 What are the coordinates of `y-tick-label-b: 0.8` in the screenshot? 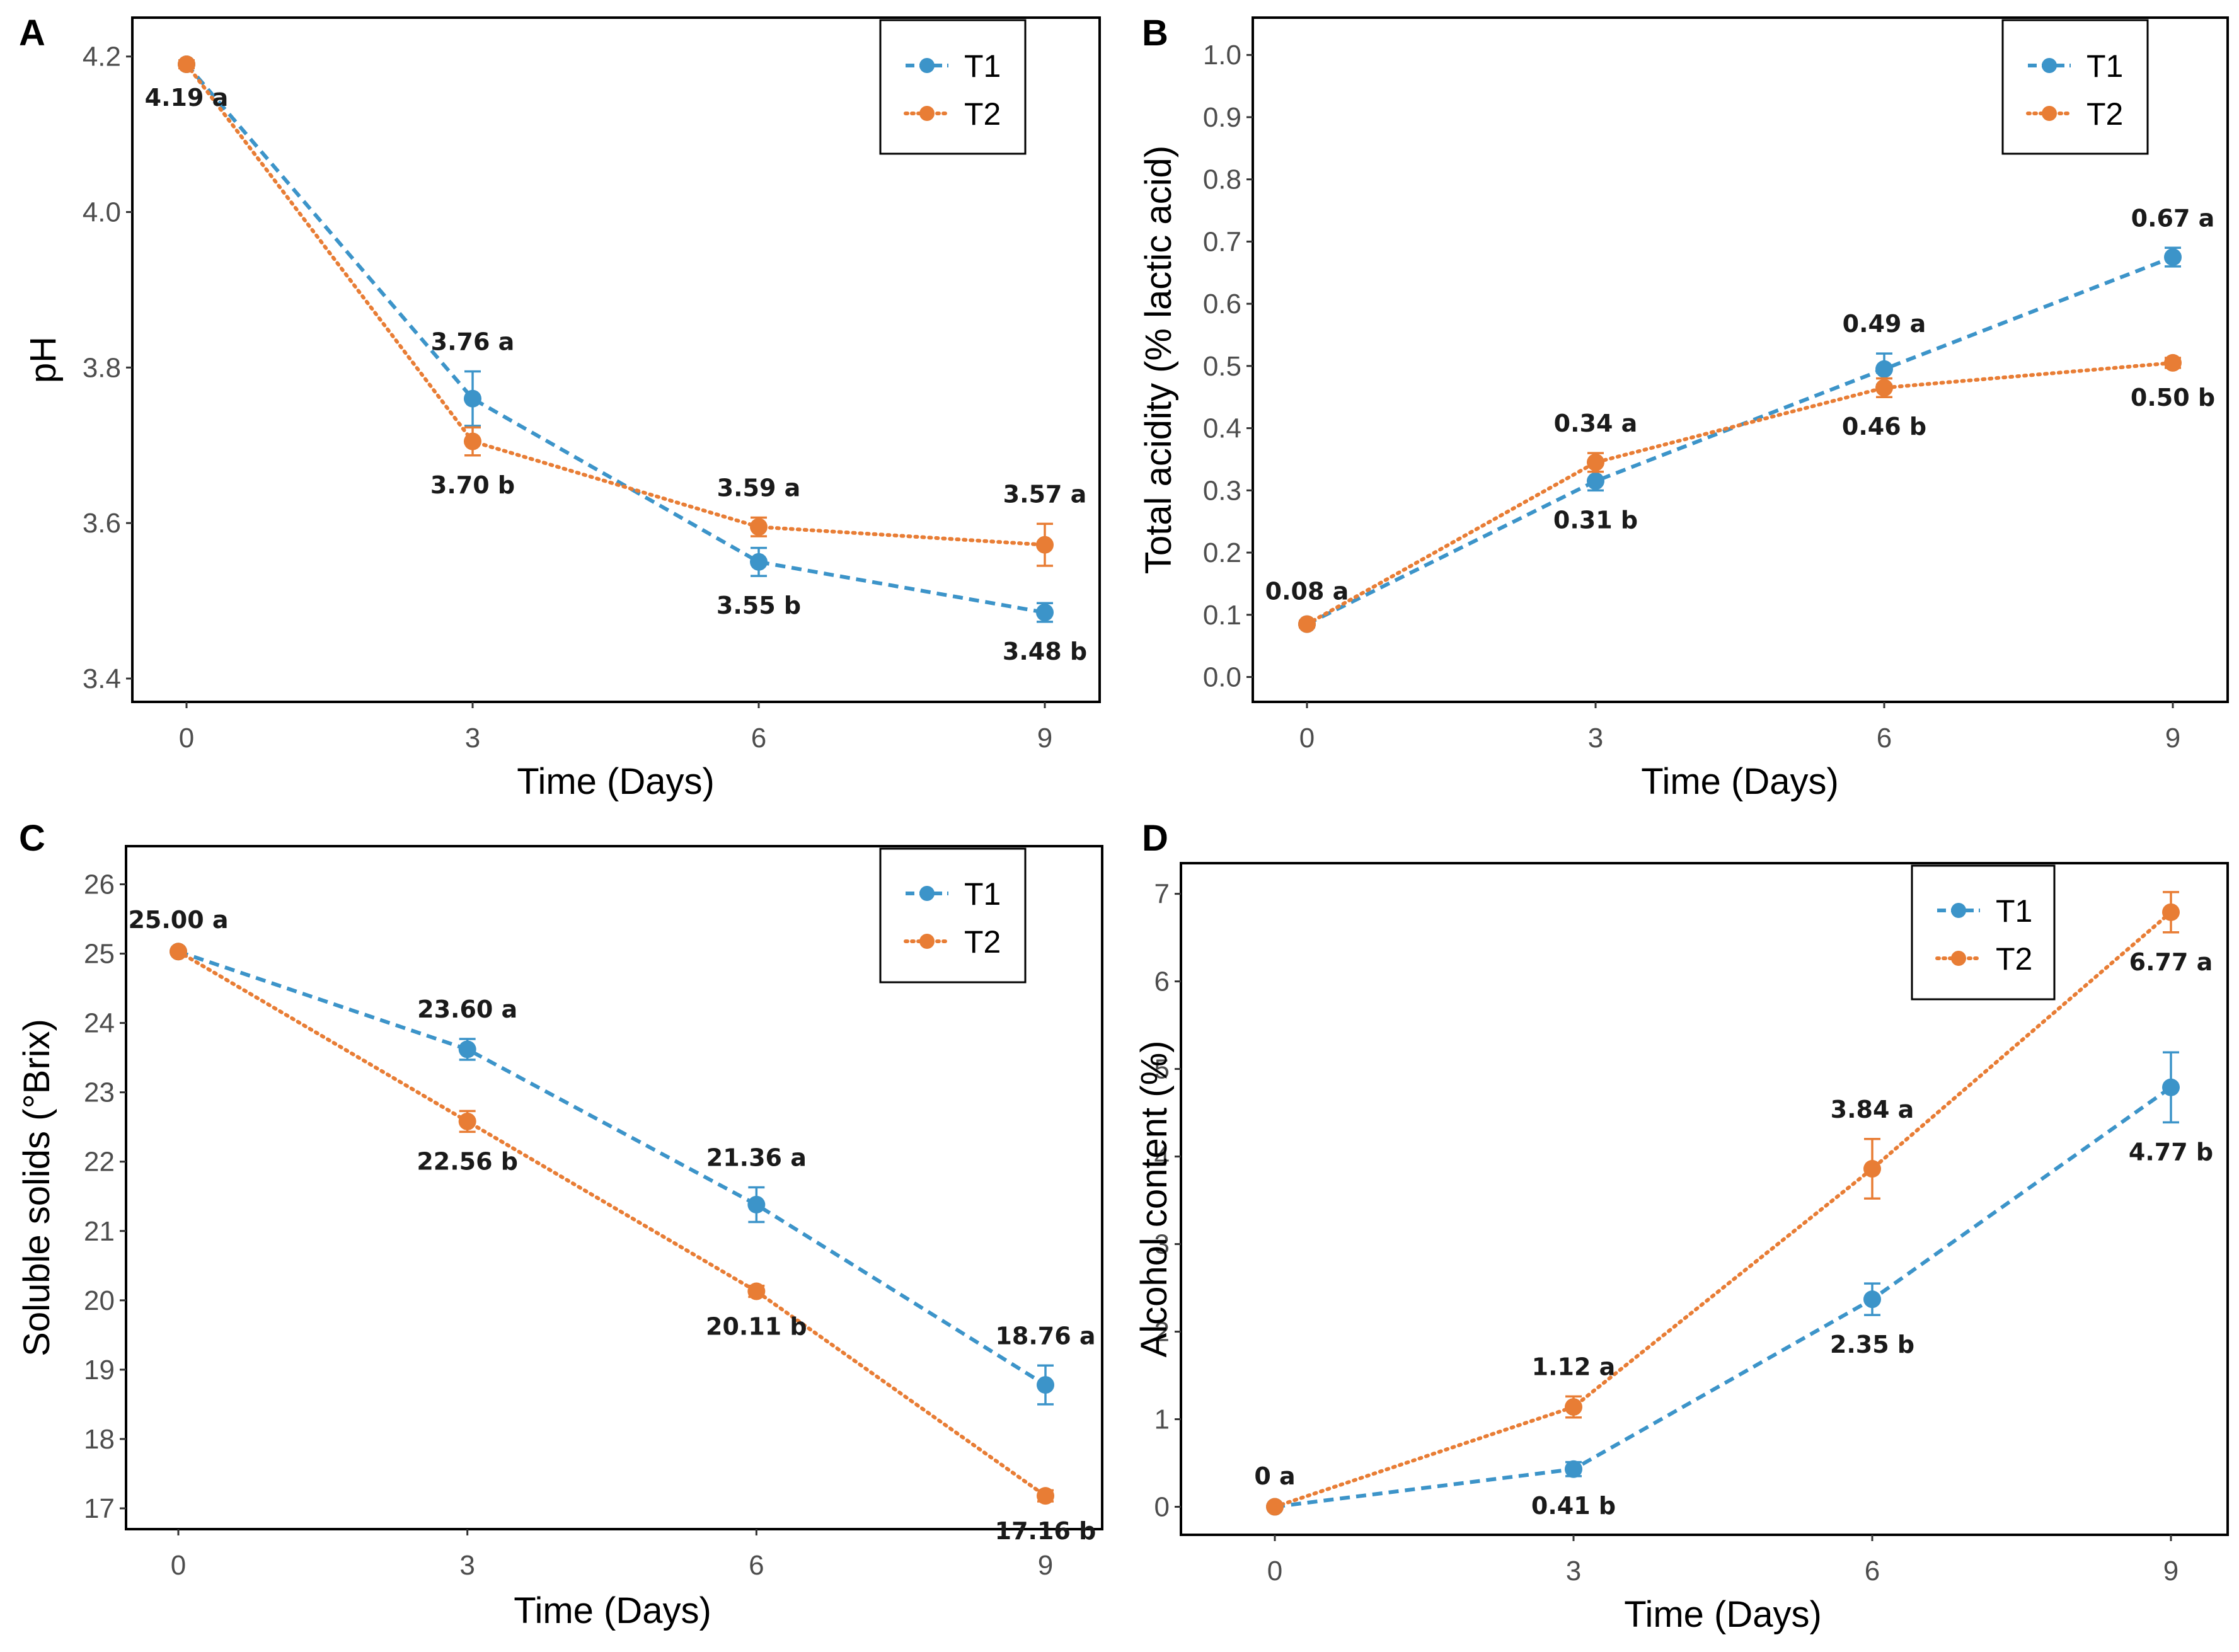 It's located at (1222, 179).